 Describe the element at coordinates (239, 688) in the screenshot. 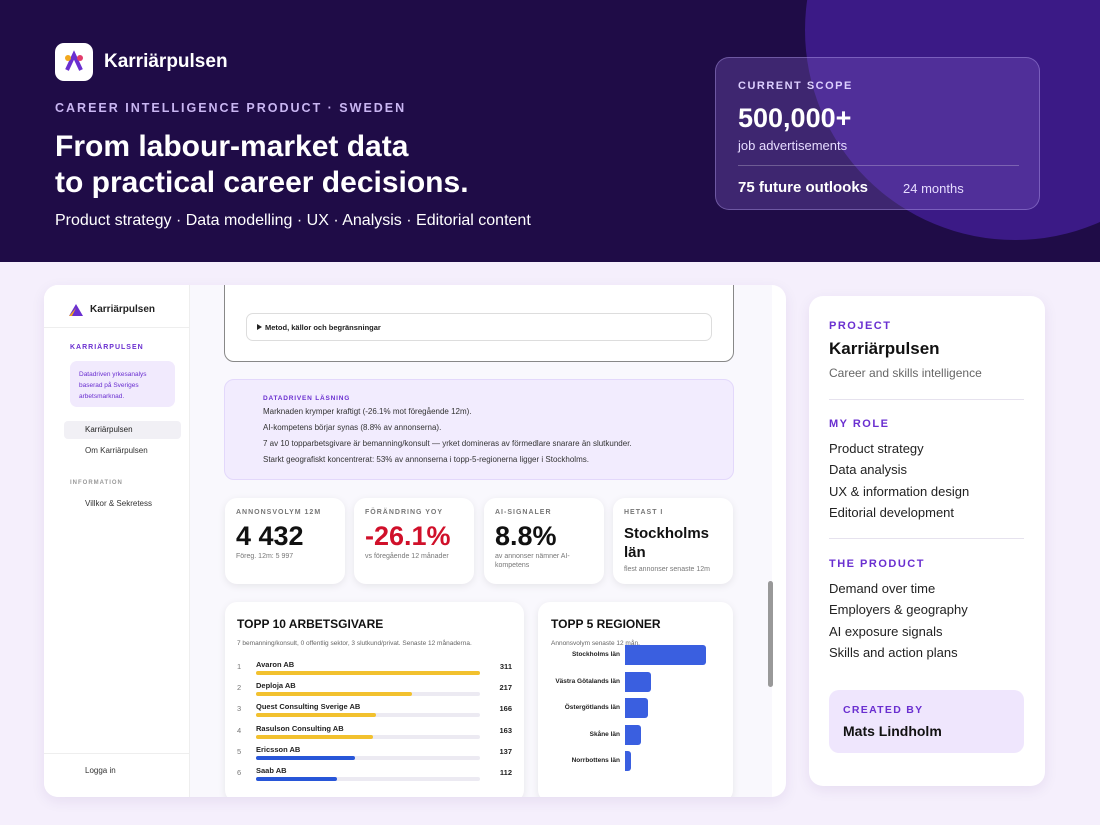

I see `rank: 2` at that location.